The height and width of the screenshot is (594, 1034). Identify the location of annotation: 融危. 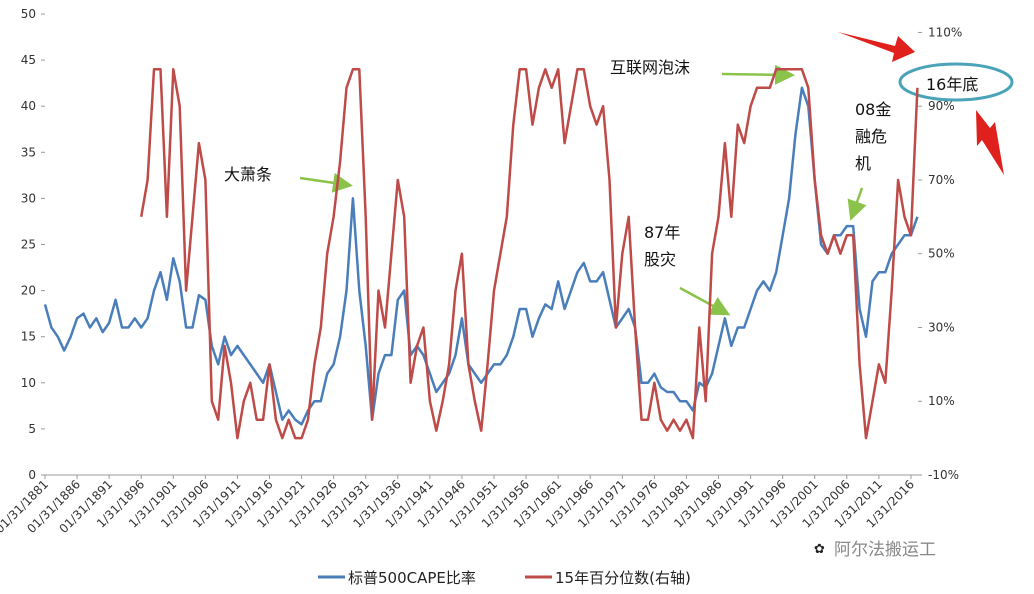
(871, 136).